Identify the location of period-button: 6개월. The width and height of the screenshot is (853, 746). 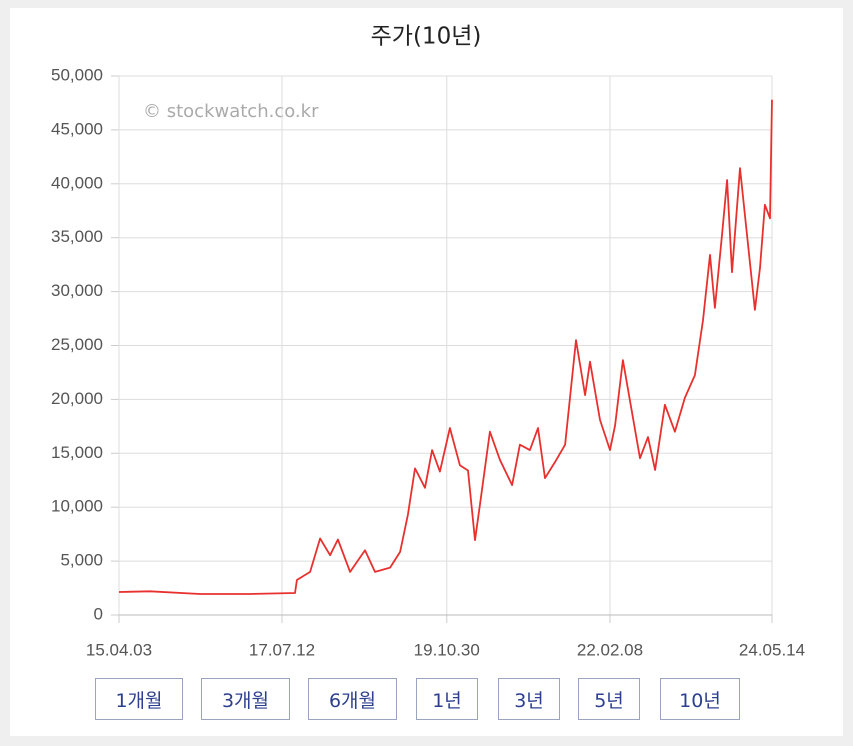
(352, 699).